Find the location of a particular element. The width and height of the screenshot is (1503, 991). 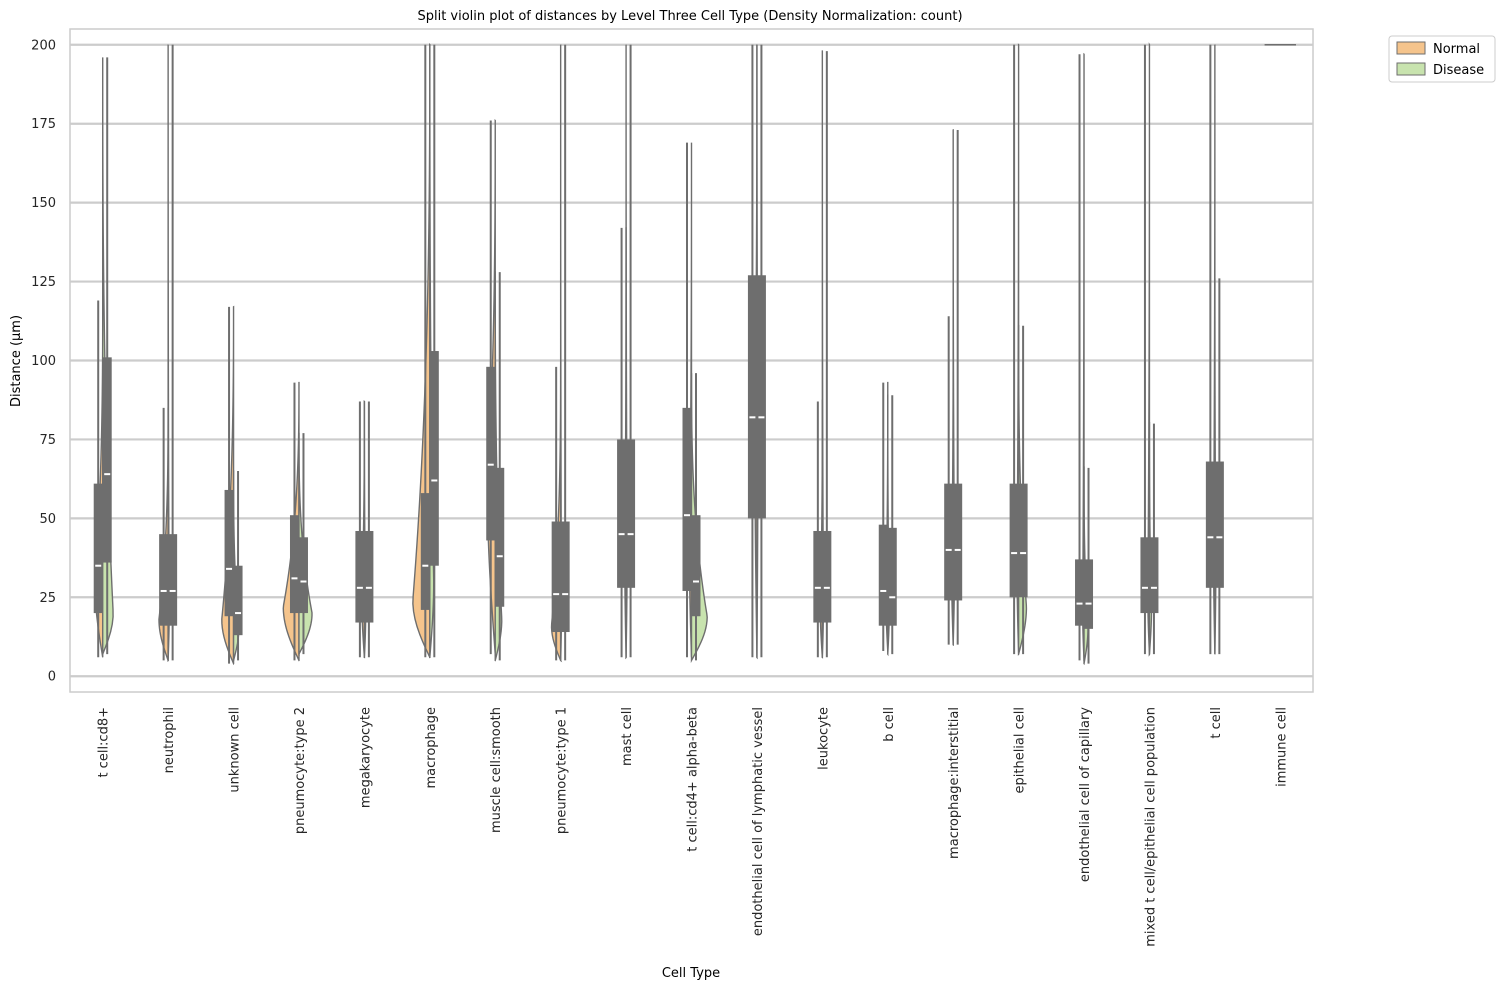

x-tick-label-endothelial-cell-of-capillary: endothelial cell of capillary is located at coordinates (1085, 794).